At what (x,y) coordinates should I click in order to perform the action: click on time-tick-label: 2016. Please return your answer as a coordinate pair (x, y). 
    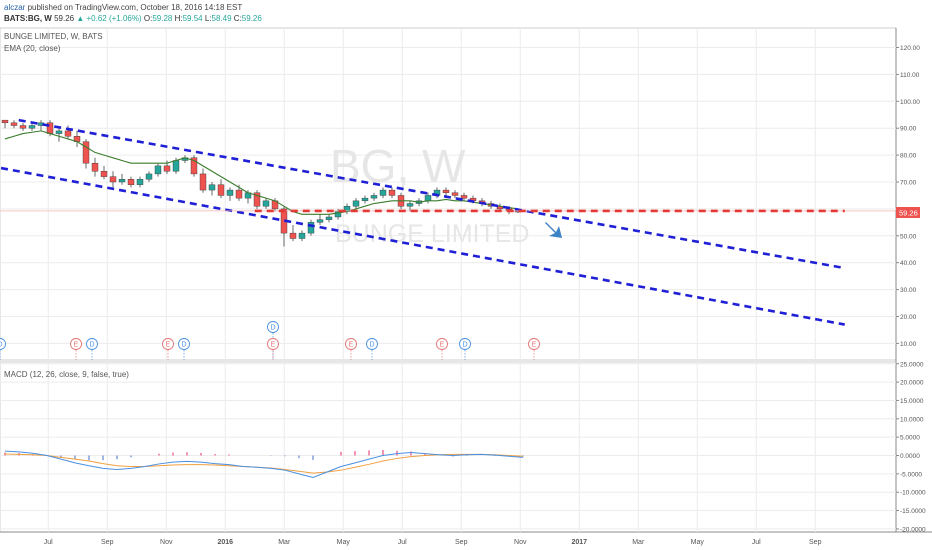
    Looking at the image, I should click on (225, 542).